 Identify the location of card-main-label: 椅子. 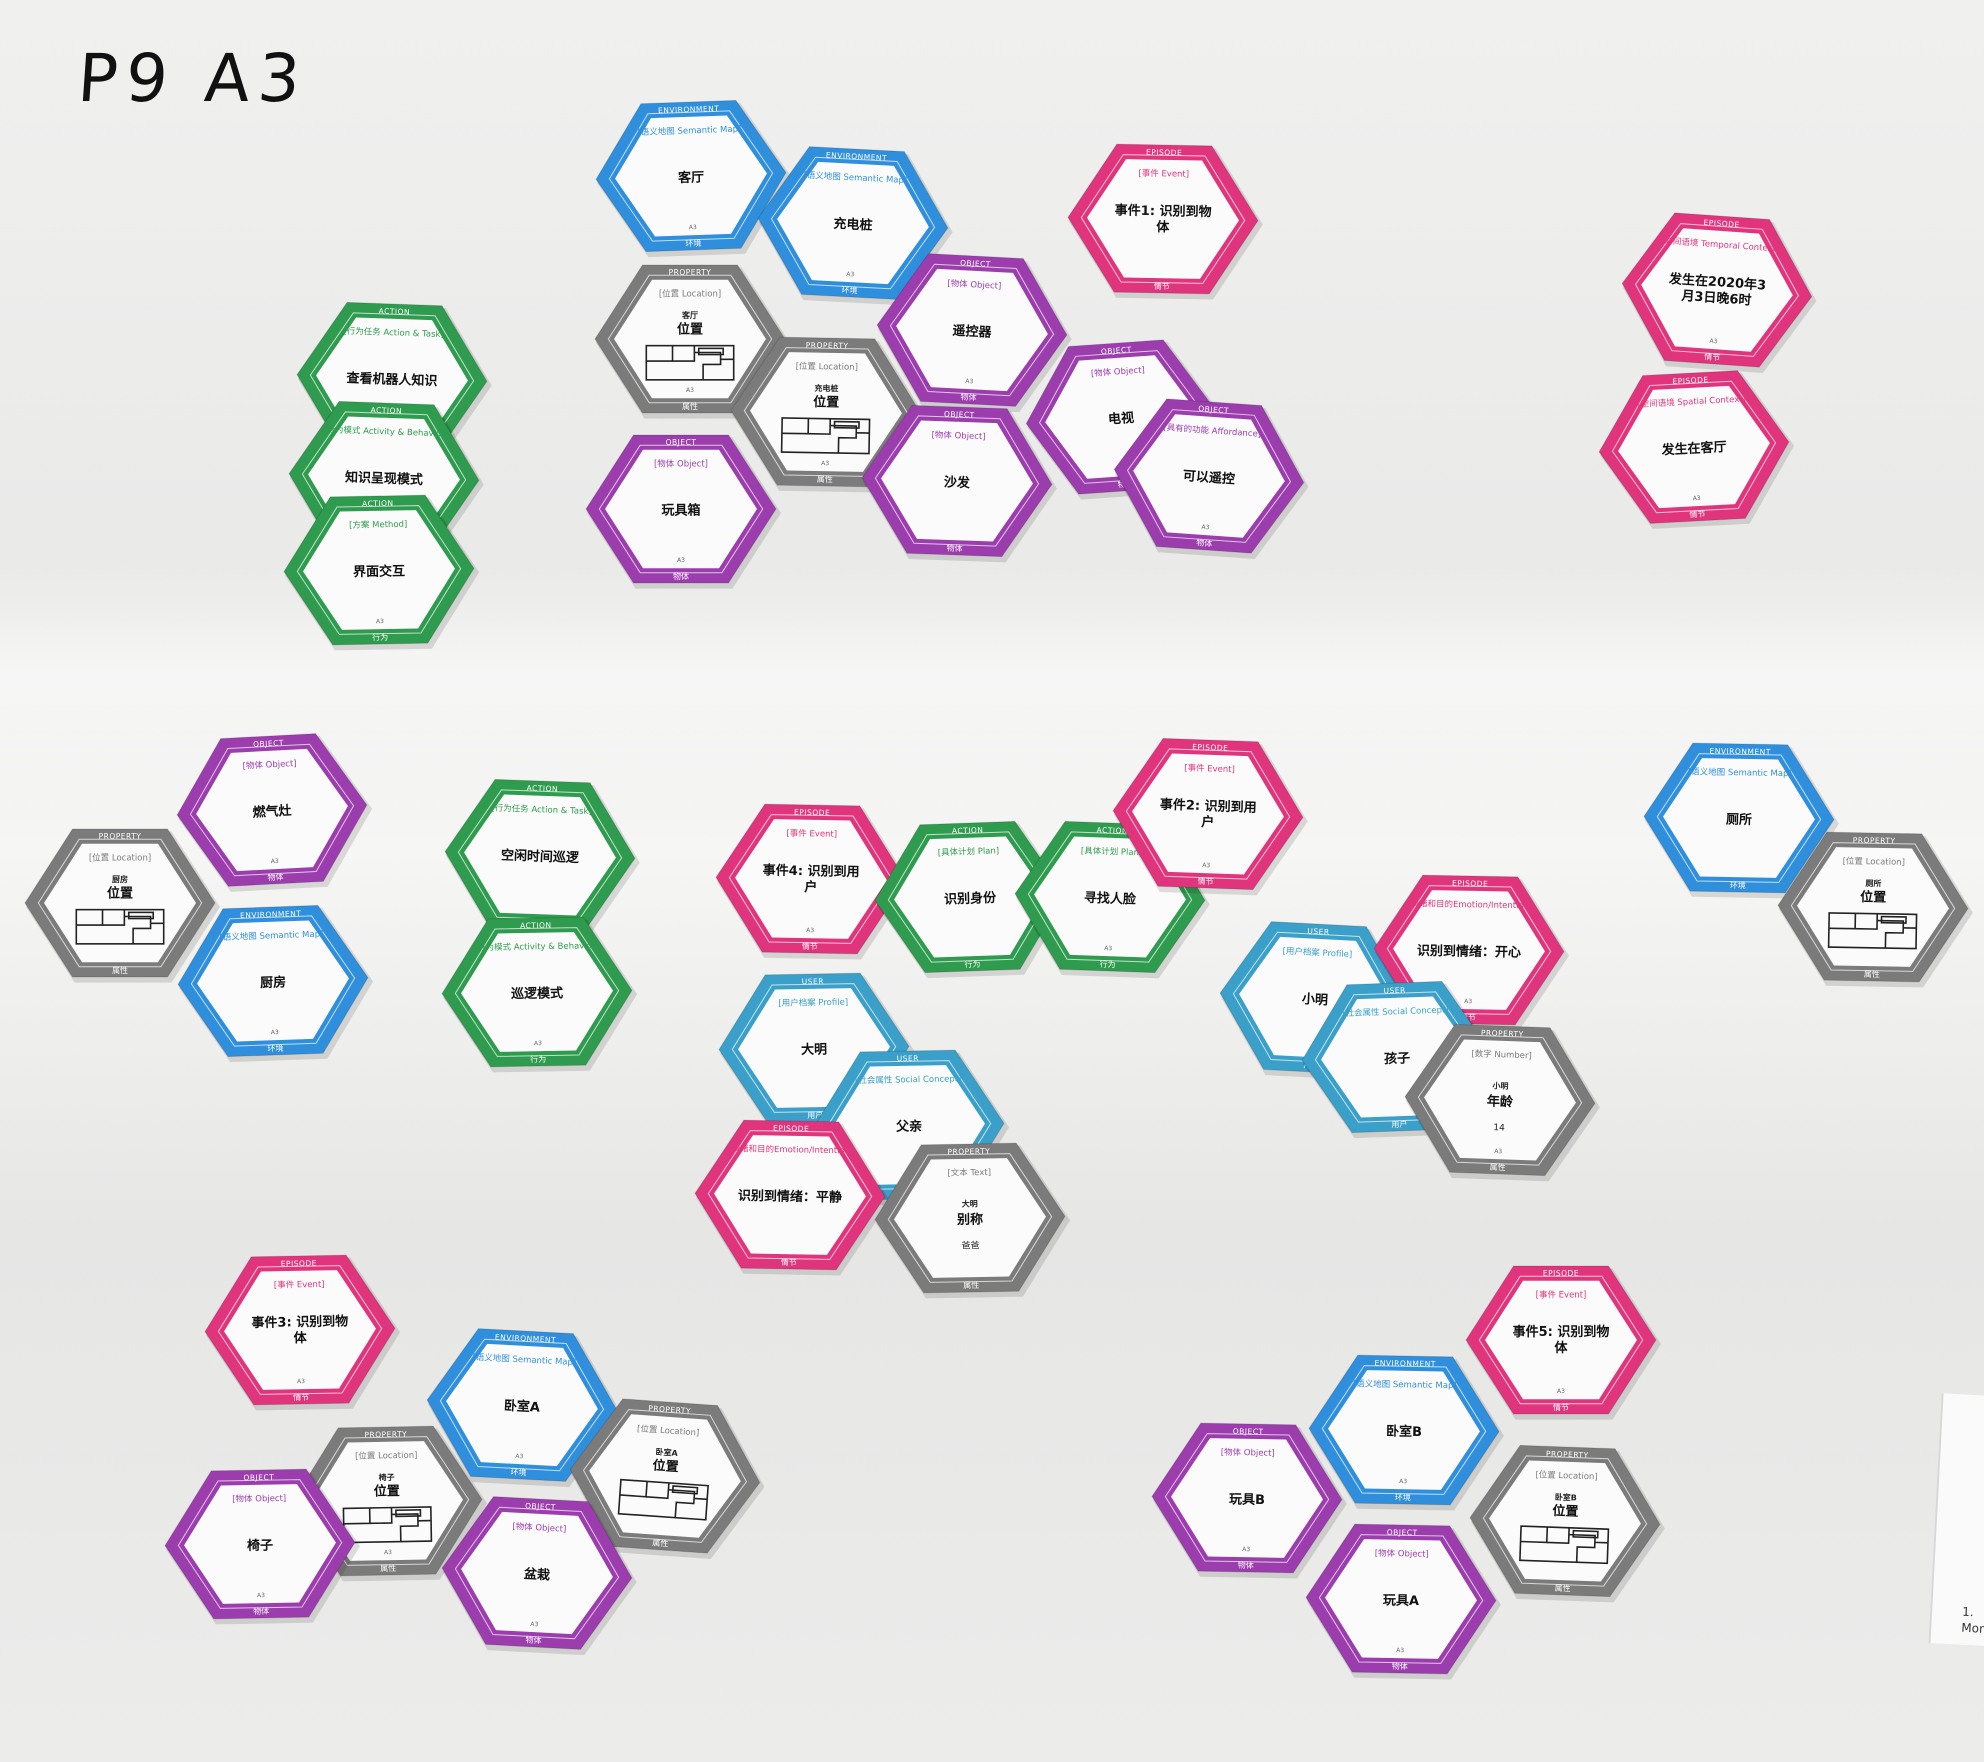
(260, 1545).